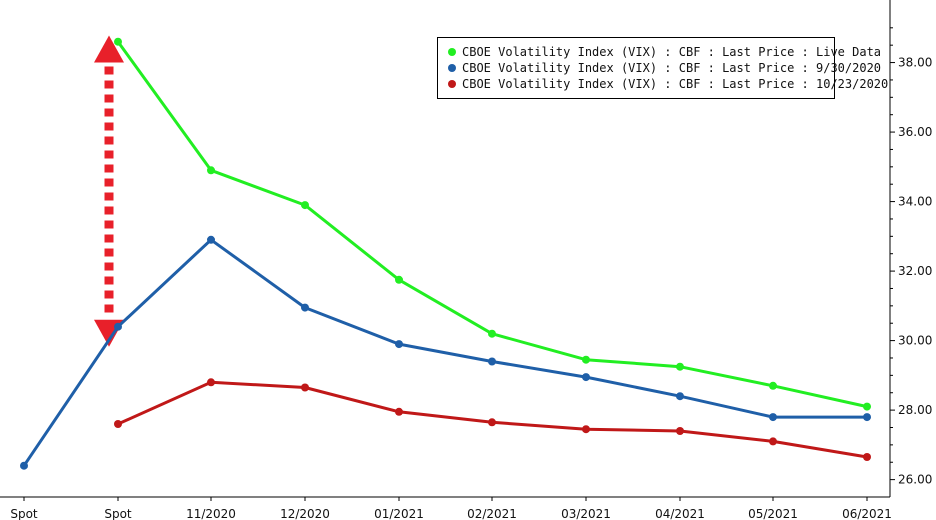 The width and height of the screenshot is (936, 520). What do you see at coordinates (915, 132) in the screenshot?
I see `y-tick-label: 36.00` at bounding box center [915, 132].